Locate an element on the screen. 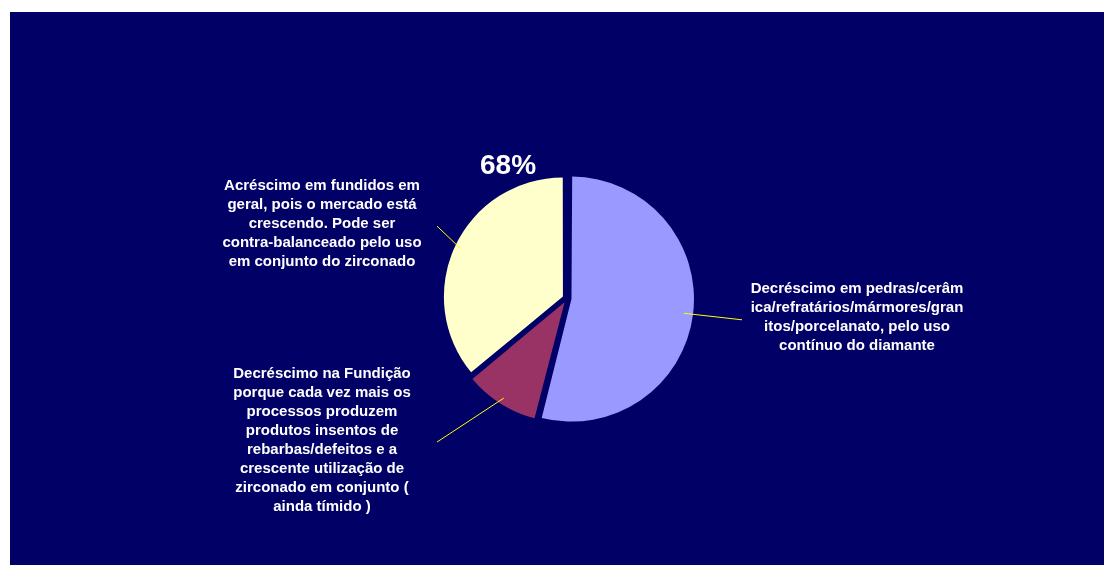  text: 68% is located at coordinates (508, 165).